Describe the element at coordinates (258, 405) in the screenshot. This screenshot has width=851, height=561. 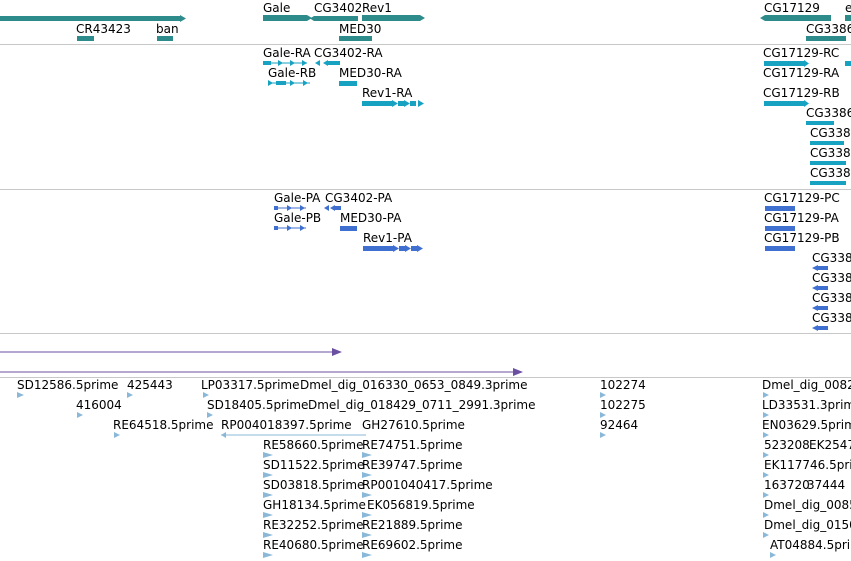
I see `est-label: SD18405.5prime` at that location.